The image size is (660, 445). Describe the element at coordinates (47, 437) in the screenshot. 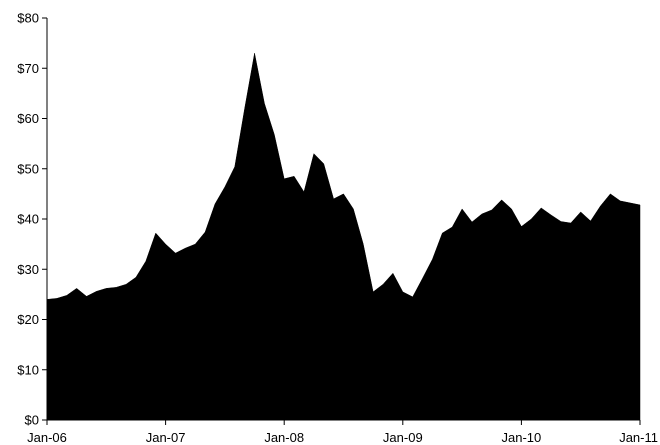

I see `x-tick-label: Jan-06` at that location.